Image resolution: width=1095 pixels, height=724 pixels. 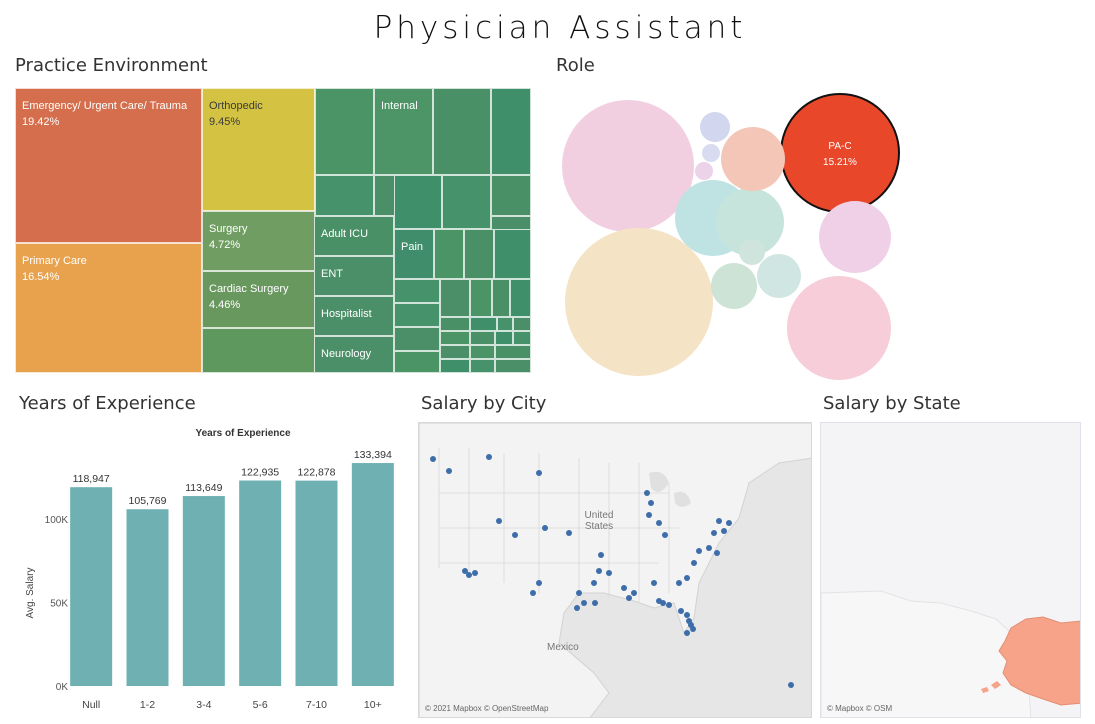 What do you see at coordinates (258, 149) in the screenshot?
I see `tile-ortho: Orthopedic 9.45%` at bounding box center [258, 149].